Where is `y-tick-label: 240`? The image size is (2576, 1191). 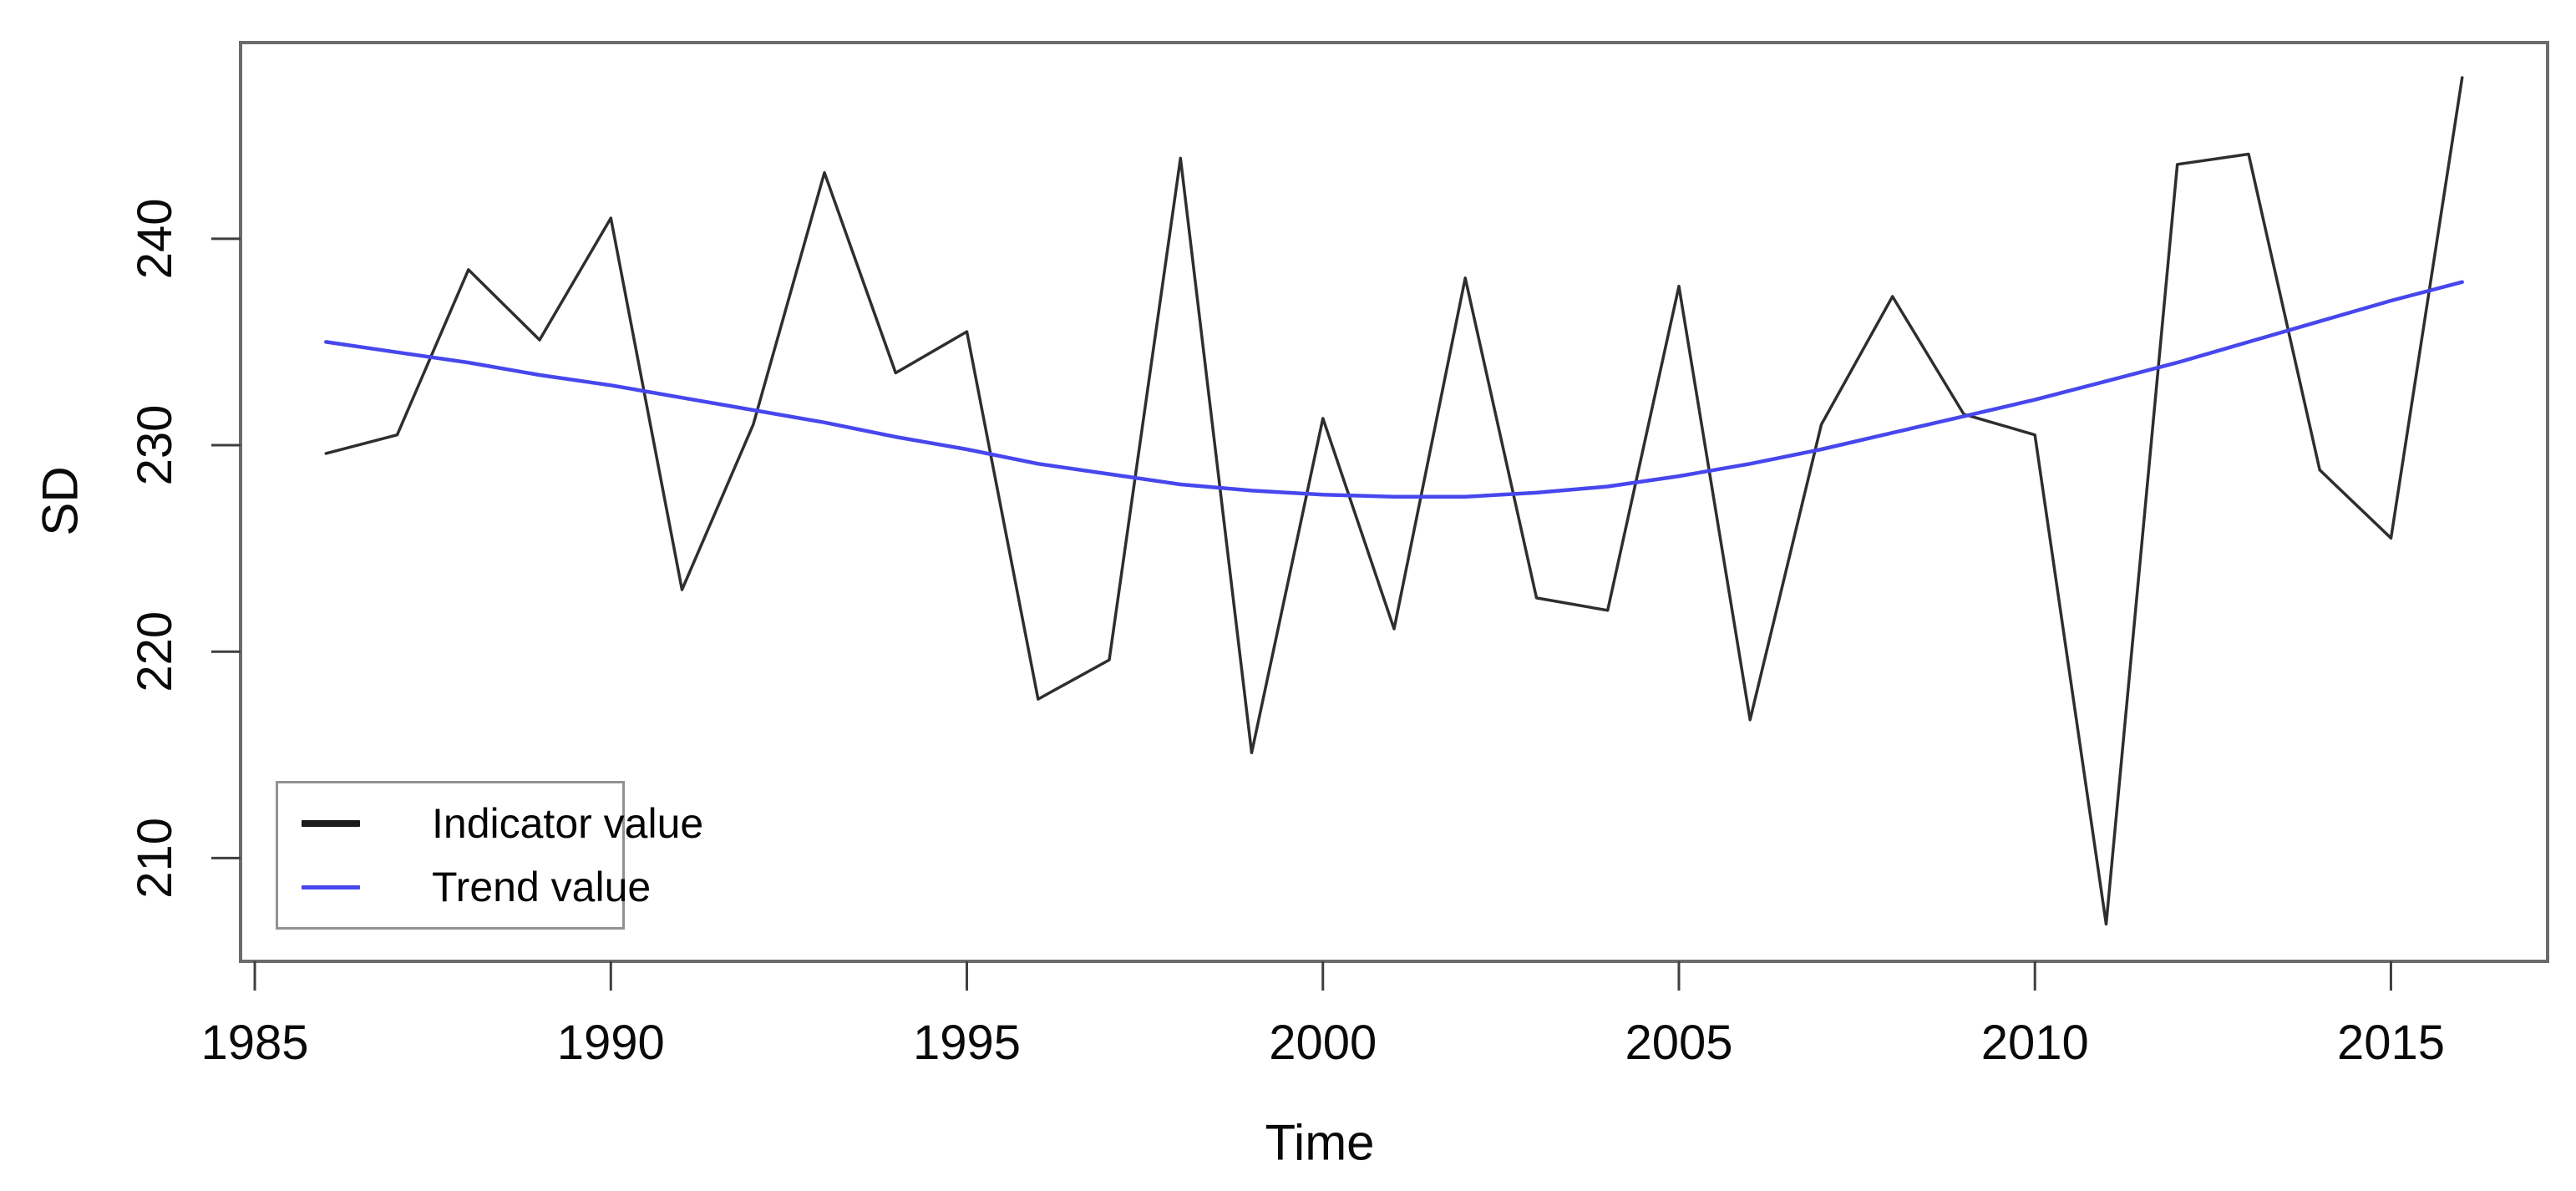
y-tick-label: 240 is located at coordinates (155, 238).